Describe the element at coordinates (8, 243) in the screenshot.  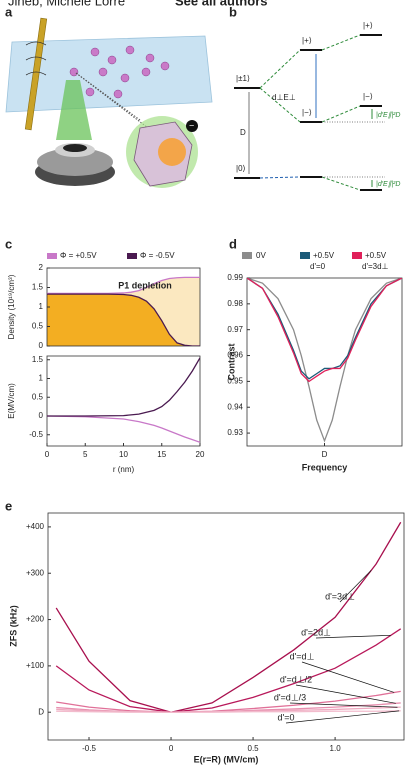
I see `panel-label: c` at that location.